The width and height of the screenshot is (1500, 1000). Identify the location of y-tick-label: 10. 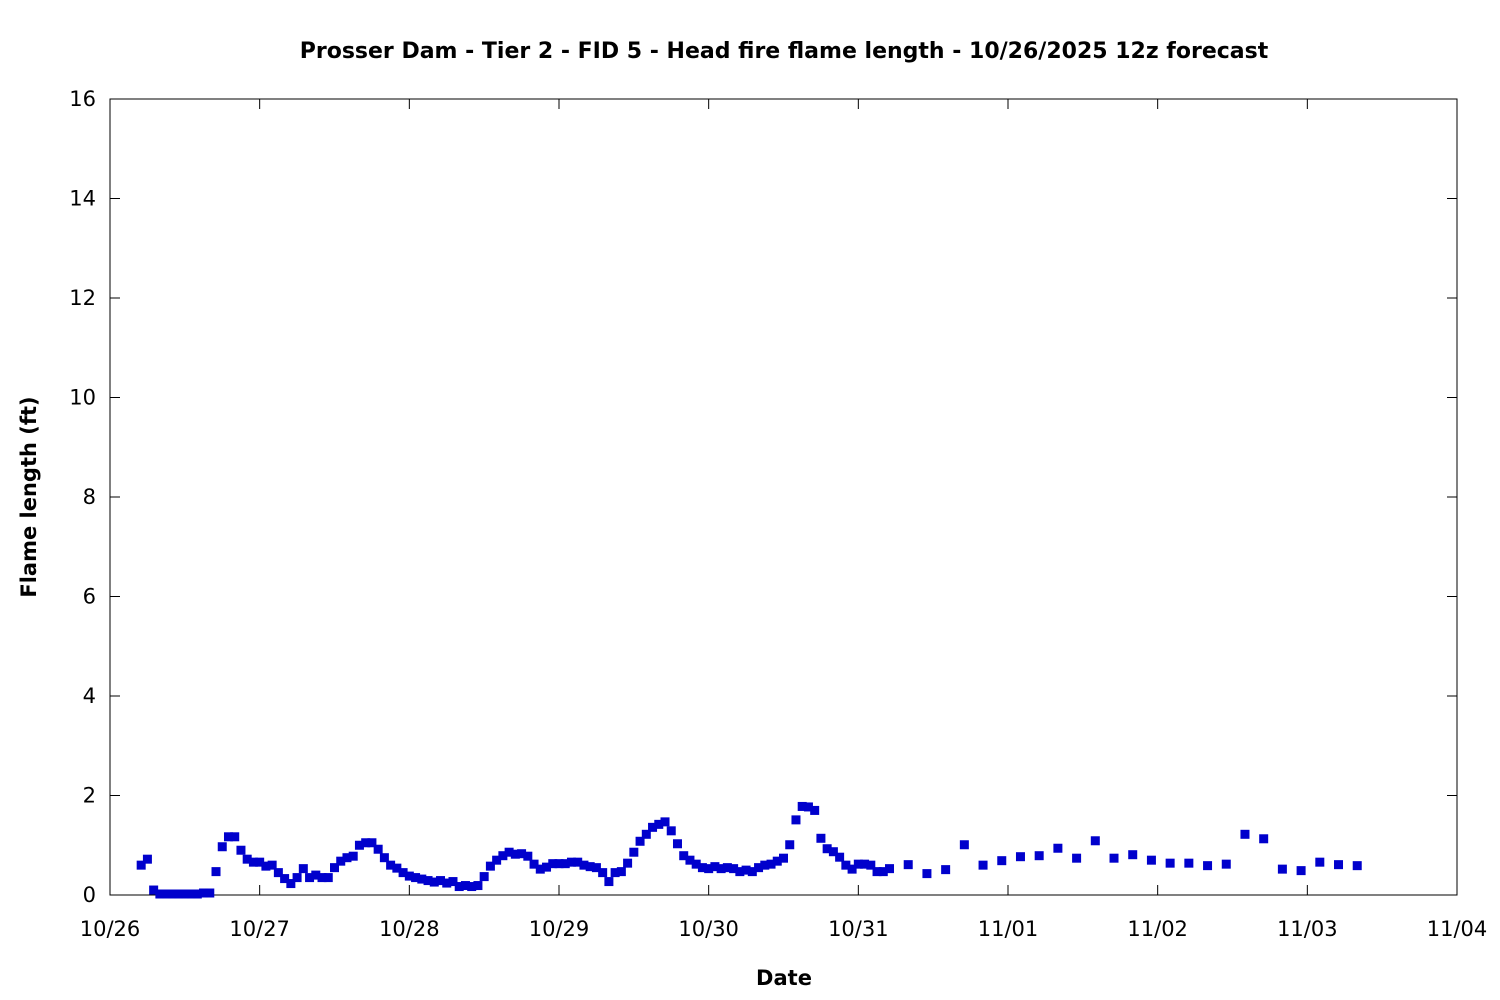
(82, 398).